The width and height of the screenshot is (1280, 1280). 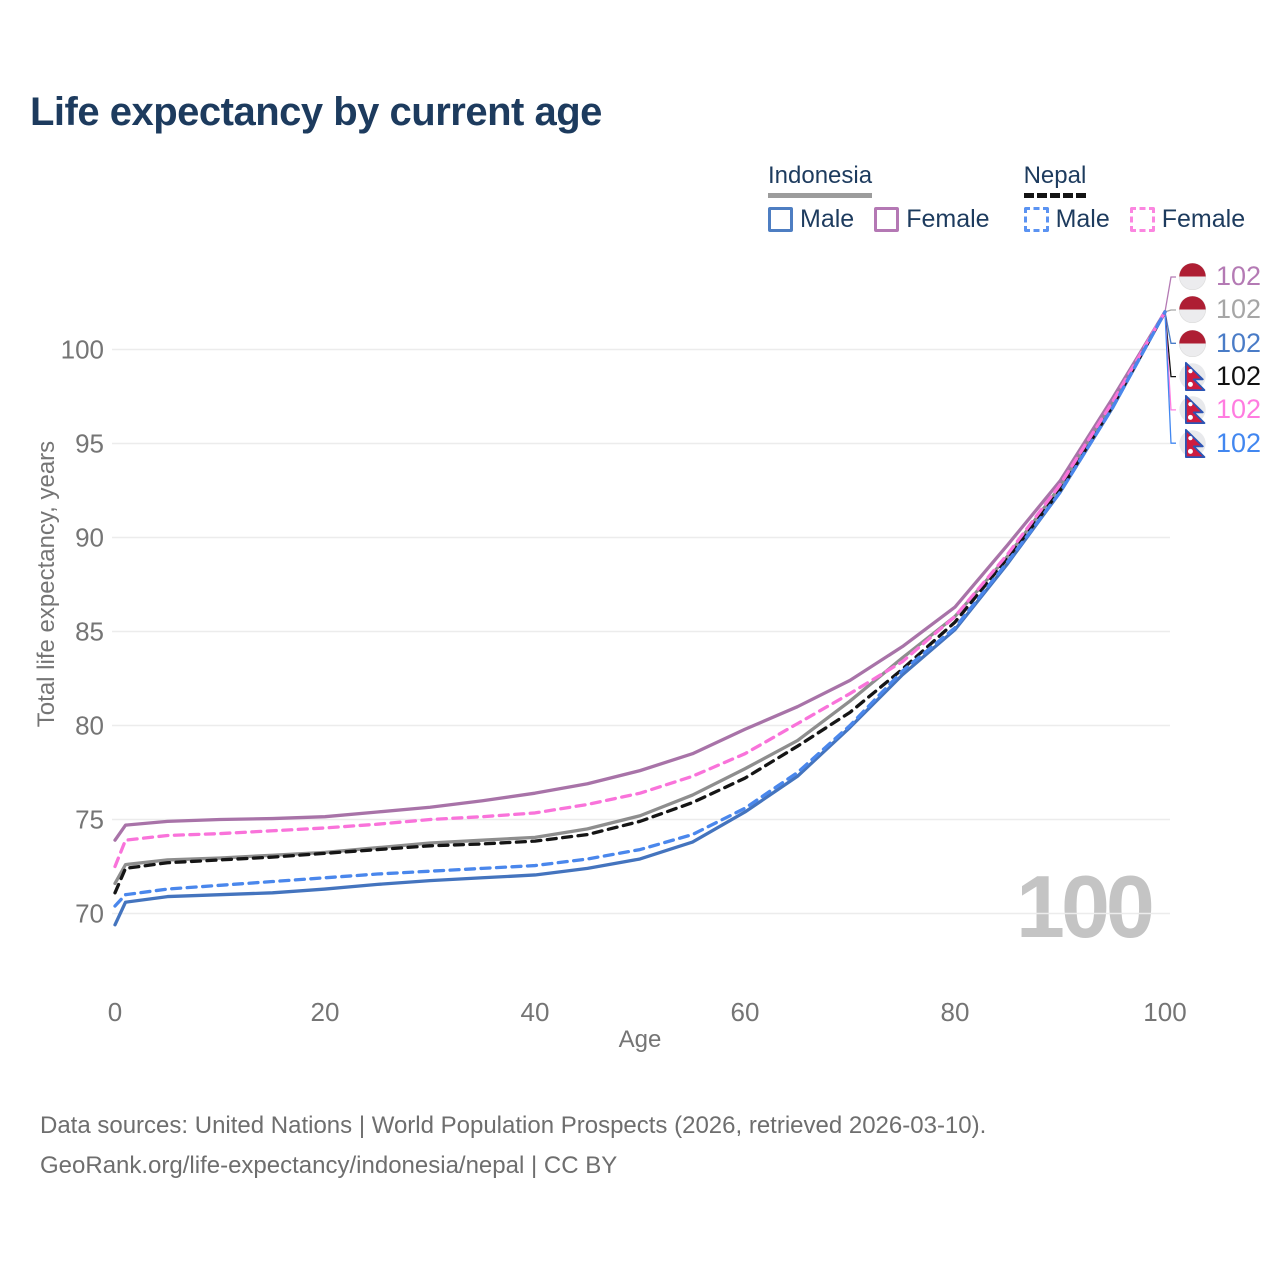 I want to click on y-tick-label: 100, so click(x=82, y=350).